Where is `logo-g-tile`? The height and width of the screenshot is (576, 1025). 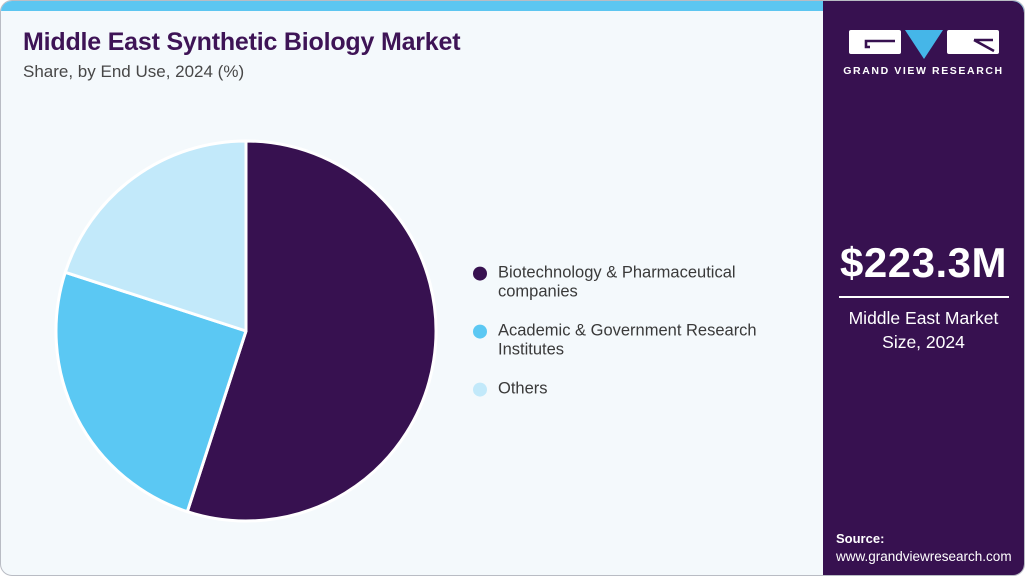 logo-g-tile is located at coordinates (874, 42).